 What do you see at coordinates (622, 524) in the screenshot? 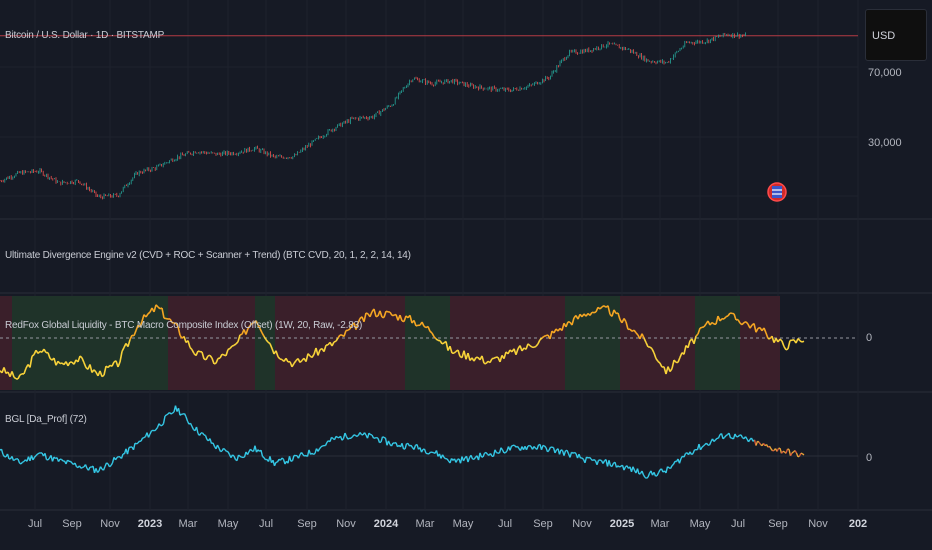
I see `x-tick-label: 2025` at bounding box center [622, 524].